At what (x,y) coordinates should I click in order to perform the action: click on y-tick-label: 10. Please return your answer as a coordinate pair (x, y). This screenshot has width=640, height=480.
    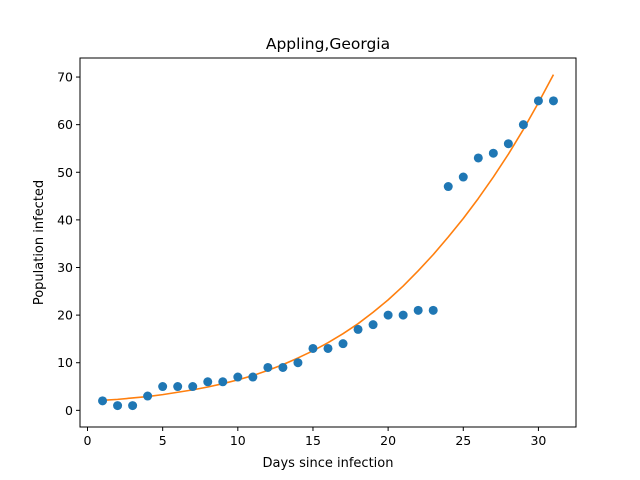
    Looking at the image, I should click on (65, 362).